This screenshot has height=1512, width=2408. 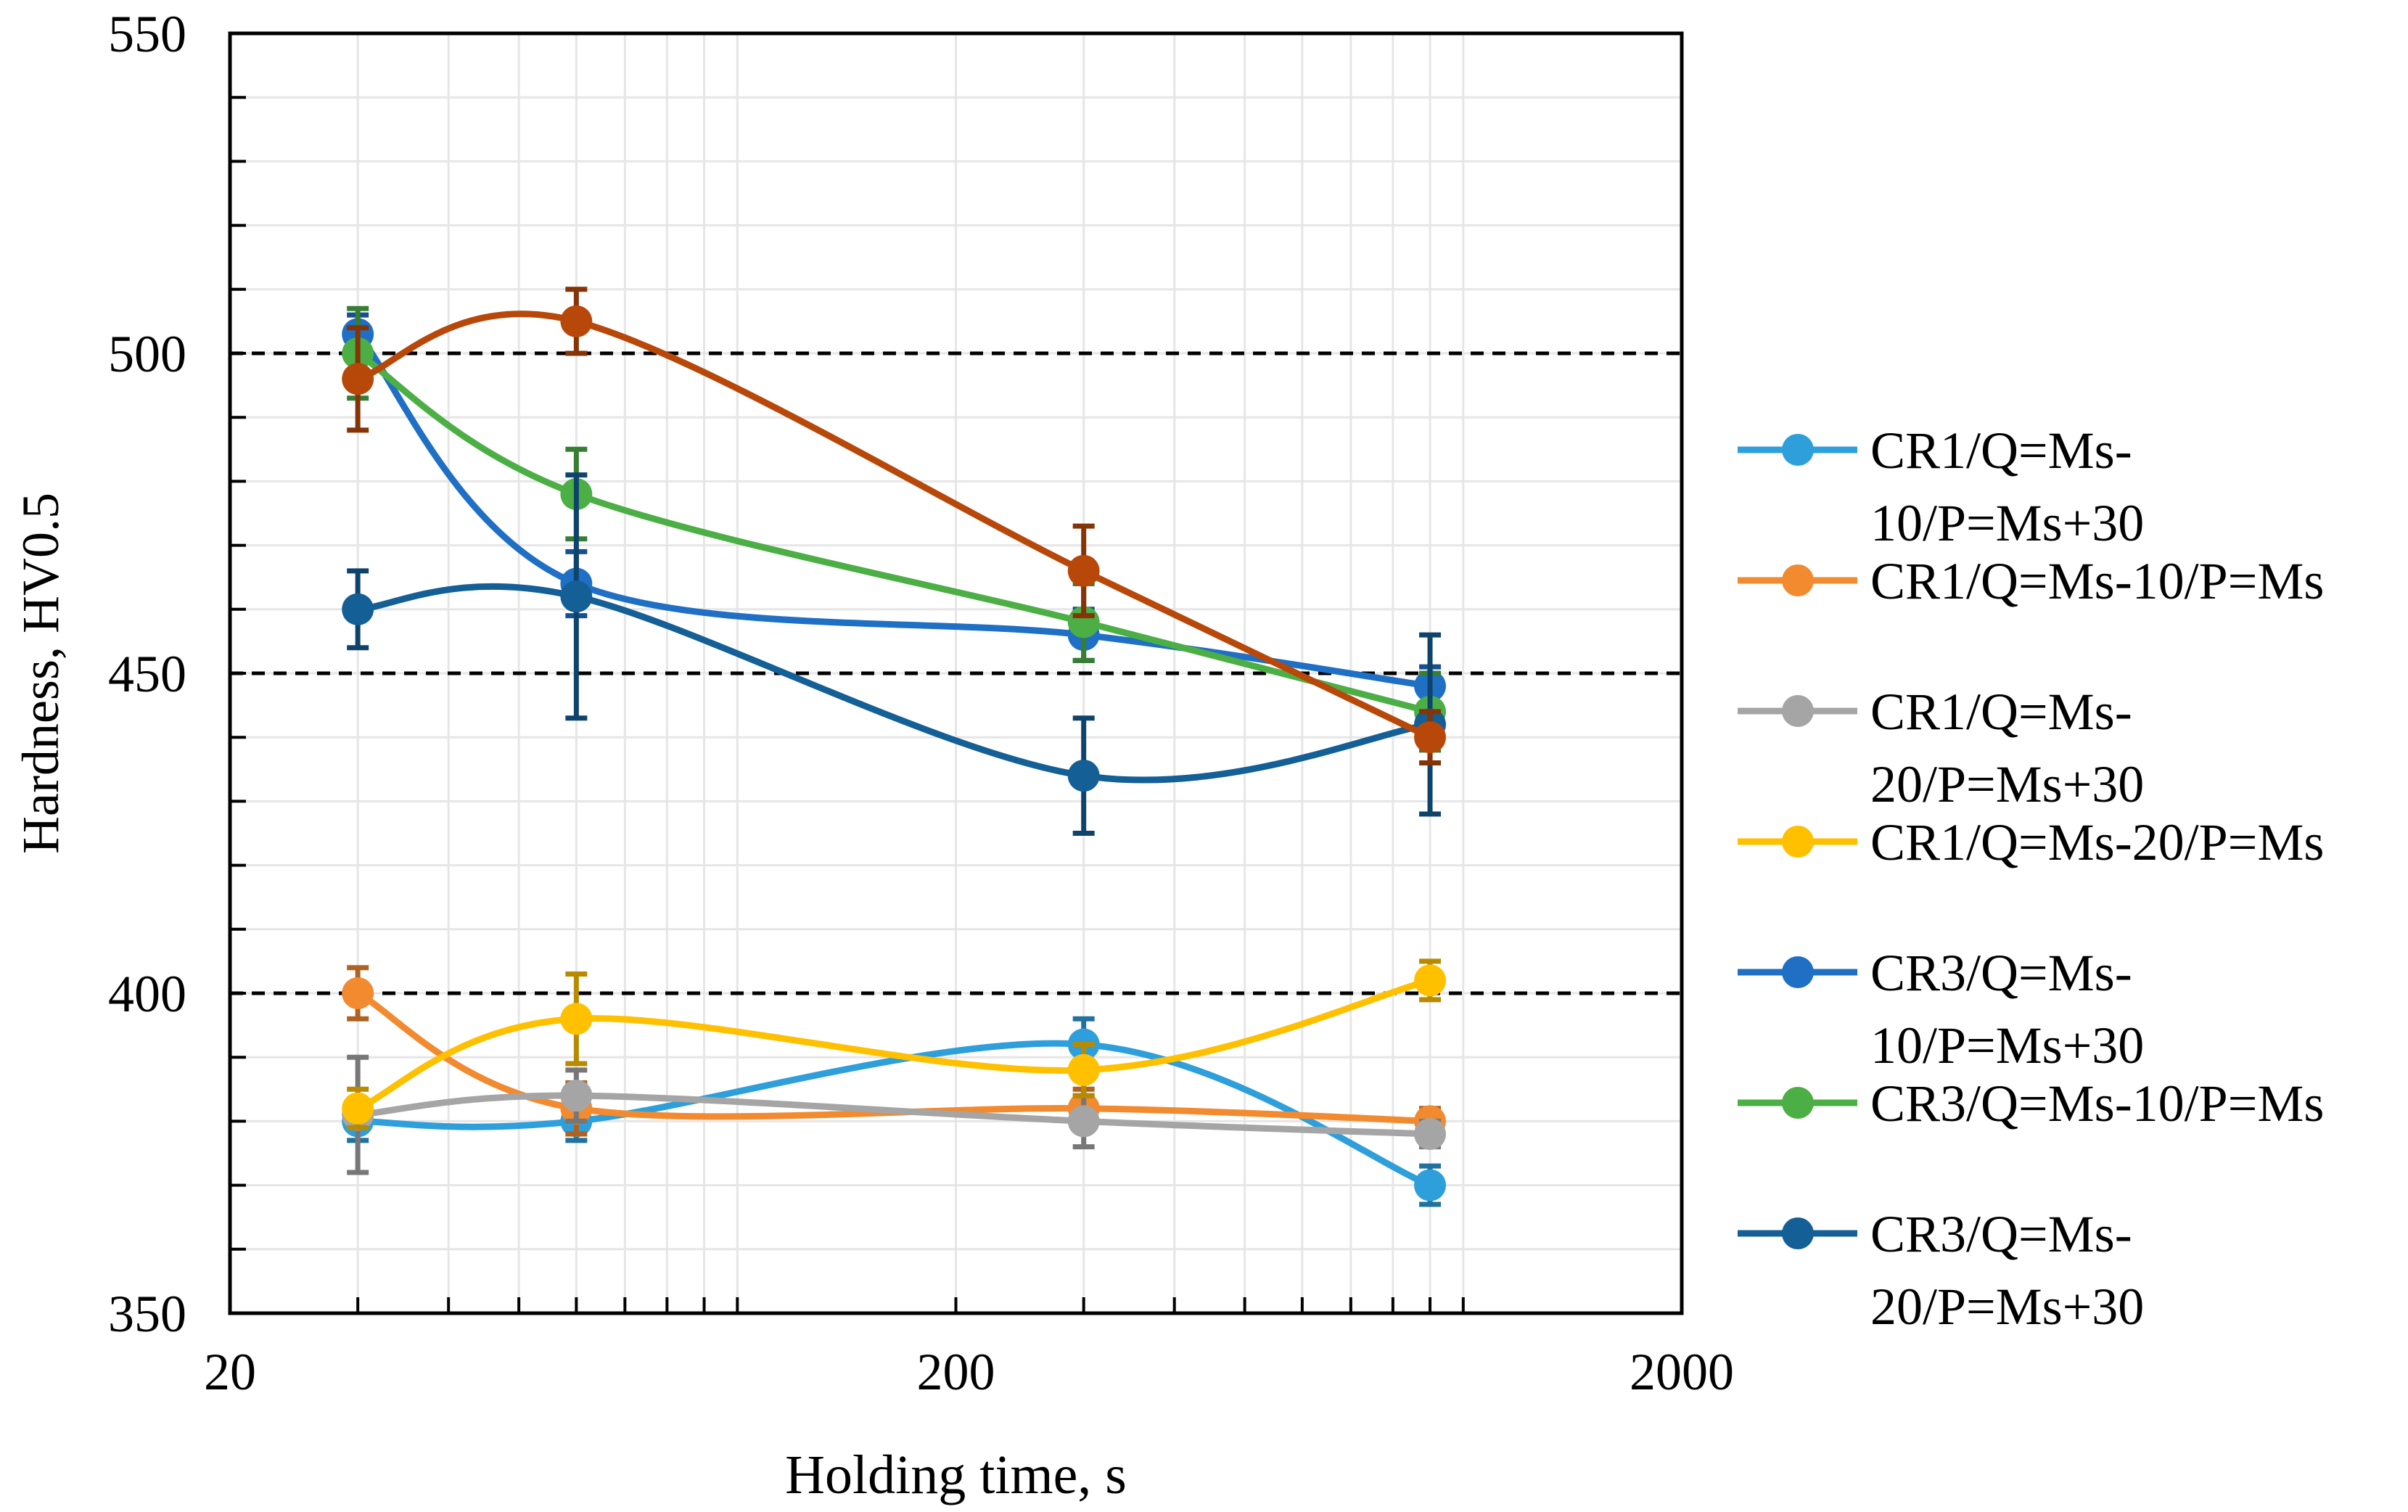 I want to click on y-tick-label: 450, so click(x=147, y=674).